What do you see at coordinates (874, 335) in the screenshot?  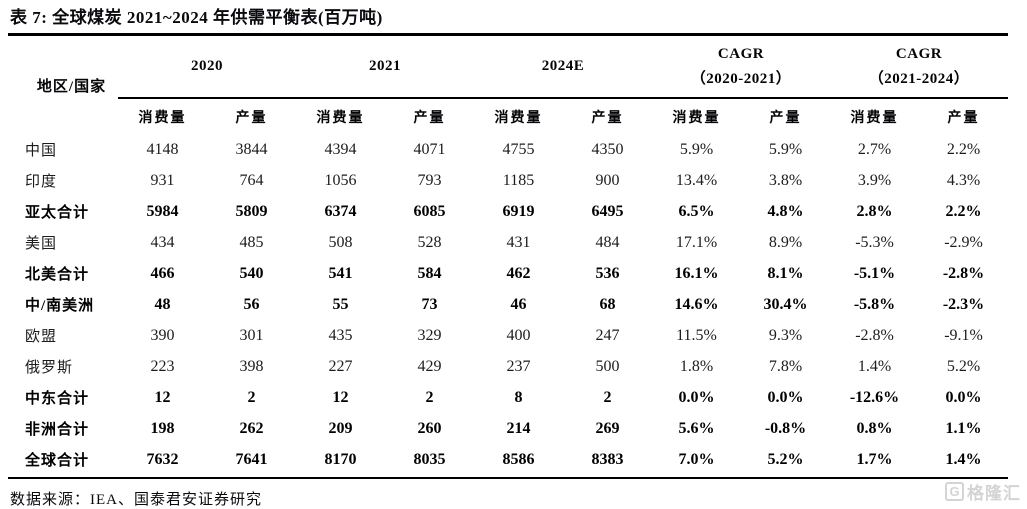 I see `table-cell: -2.8%` at bounding box center [874, 335].